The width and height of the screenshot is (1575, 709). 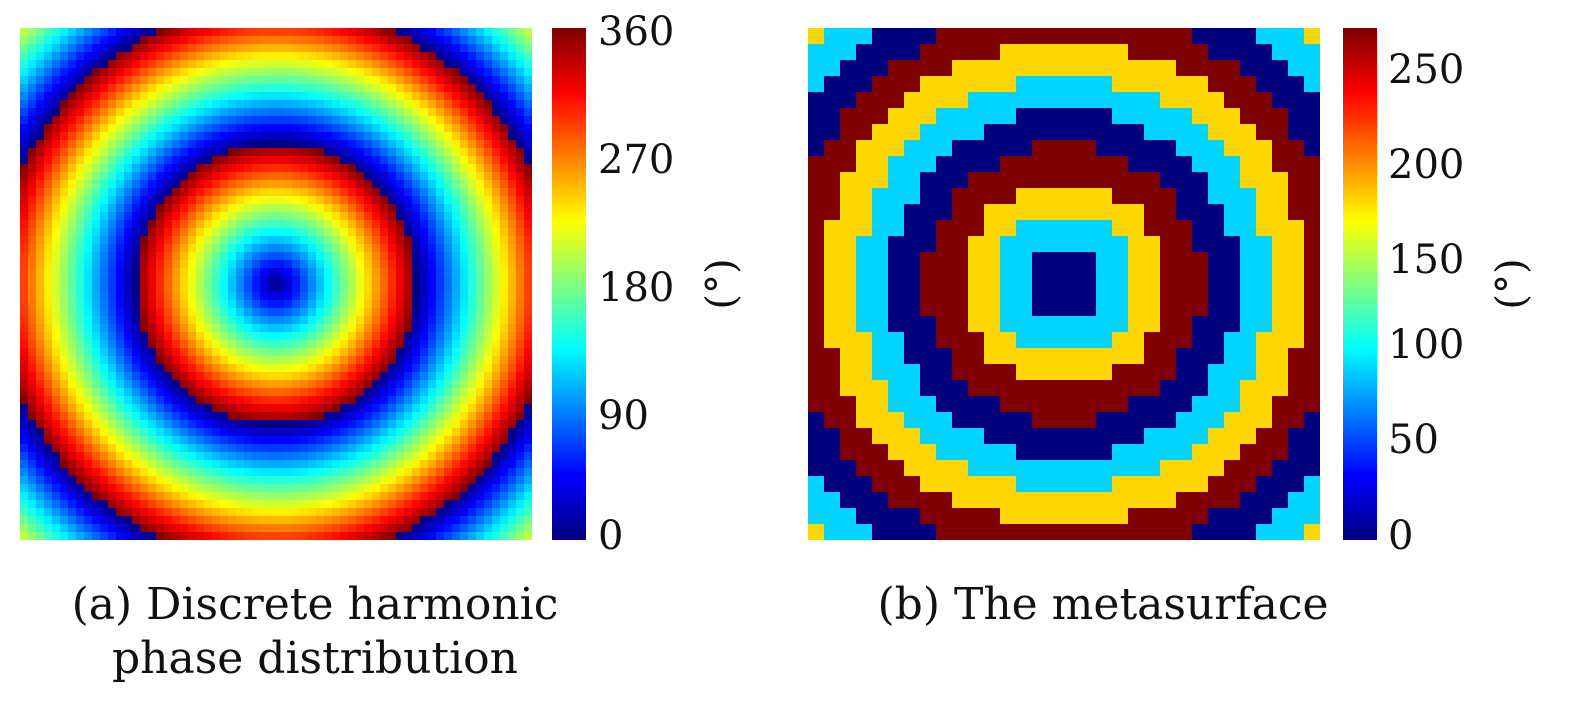 What do you see at coordinates (315, 658) in the screenshot?
I see `caption-a-line2: phase distribution` at bounding box center [315, 658].